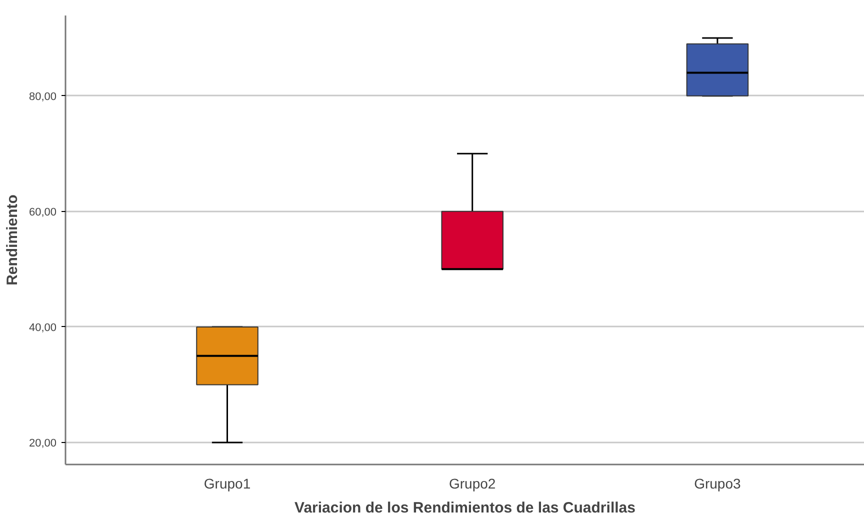 This screenshot has width=864, height=519. Describe the element at coordinates (465, 508) in the screenshot. I see `x-axis-title: Variacion de los Rendimientos de las Cuadrillas` at that location.